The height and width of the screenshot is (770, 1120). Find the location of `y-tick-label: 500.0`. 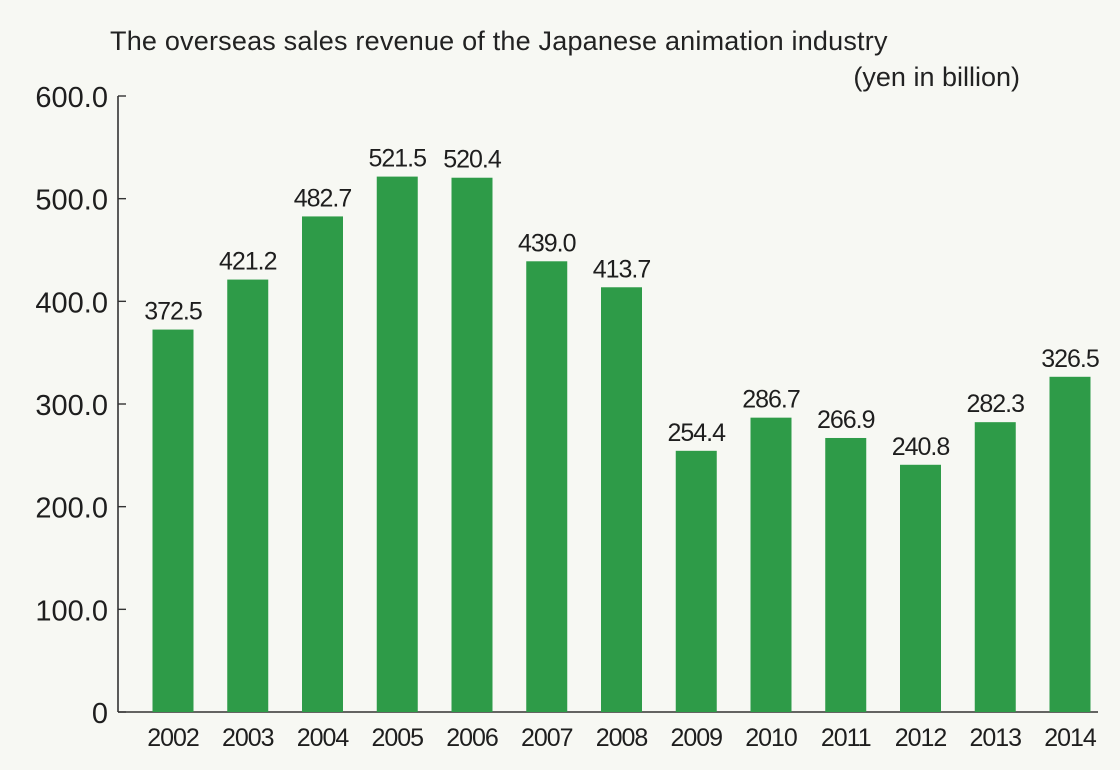

y-tick-label: 500.0 is located at coordinates (71, 201).